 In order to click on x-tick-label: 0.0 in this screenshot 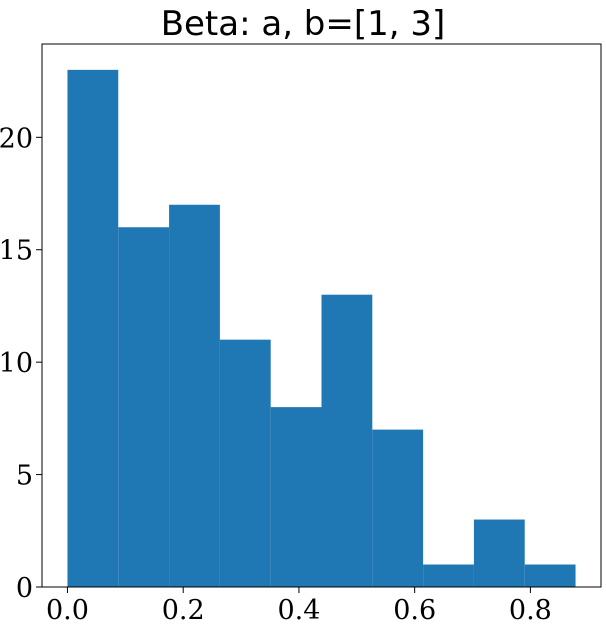, I will do `click(67, 610)`.